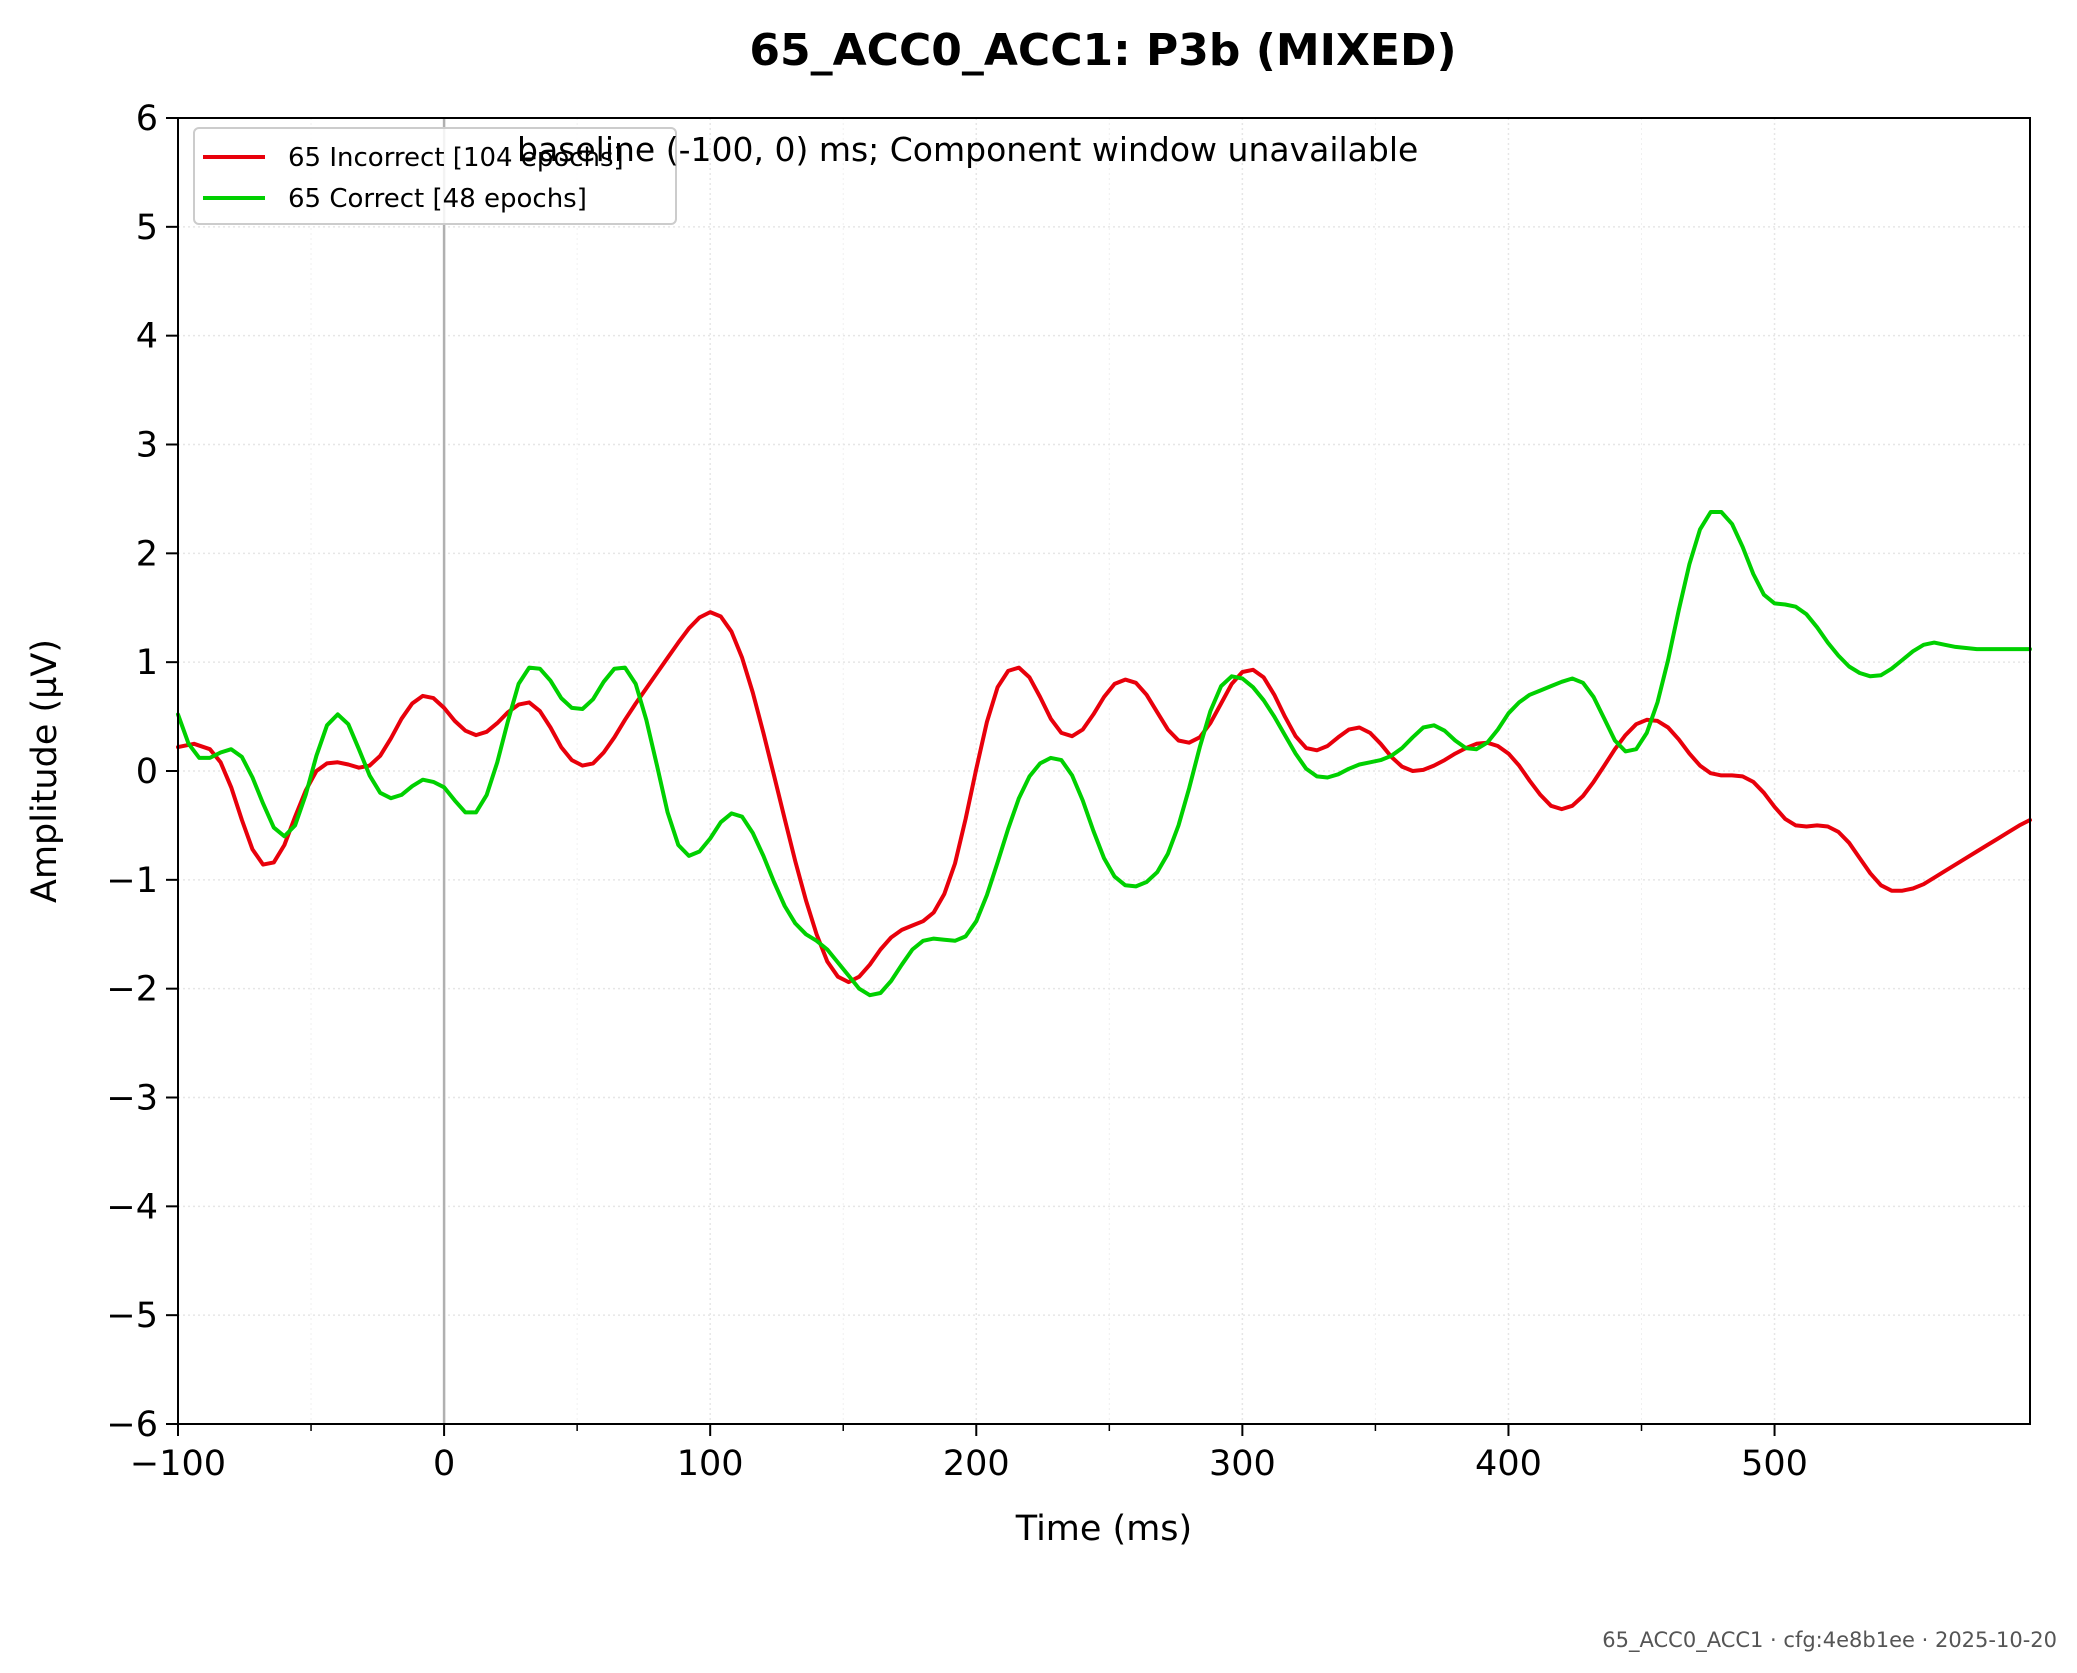 This screenshot has height=1673, width=2077. What do you see at coordinates (132, 1207) in the screenshot?
I see `y-tick-label: −4` at bounding box center [132, 1207].